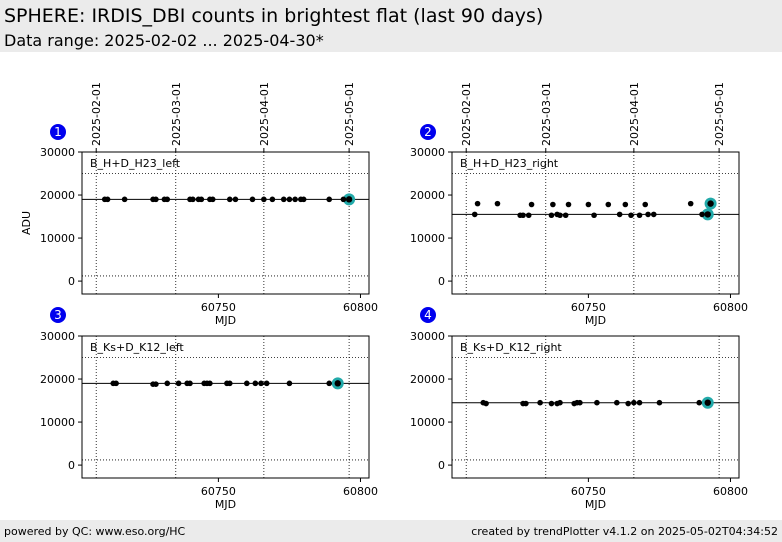  I want to click on panel-label: B_H+D_H23_left, so click(135, 163).